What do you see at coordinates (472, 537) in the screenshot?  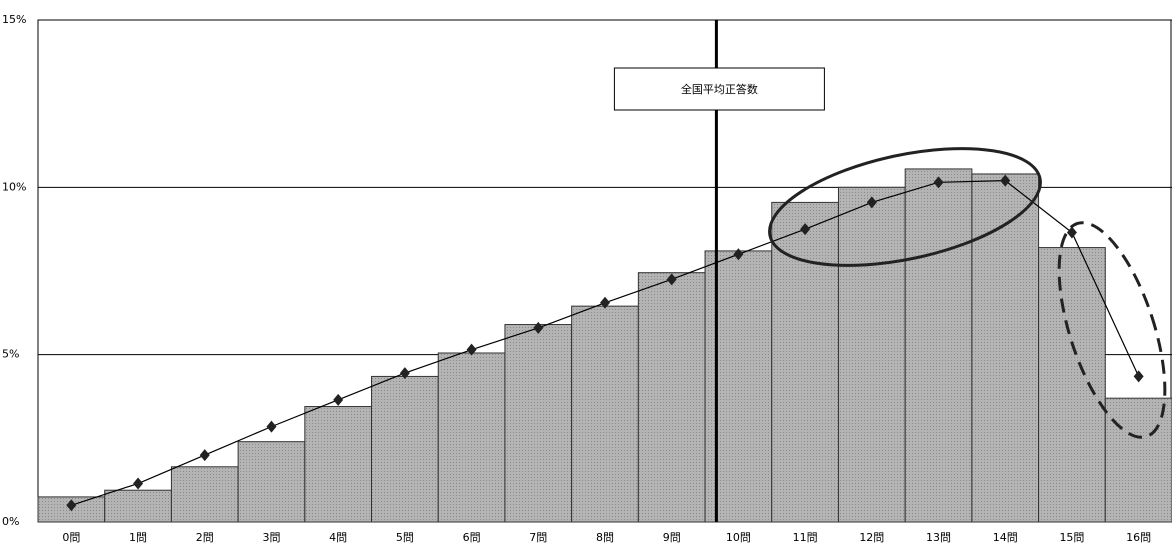 I see `x-tick-label: 6問` at bounding box center [472, 537].